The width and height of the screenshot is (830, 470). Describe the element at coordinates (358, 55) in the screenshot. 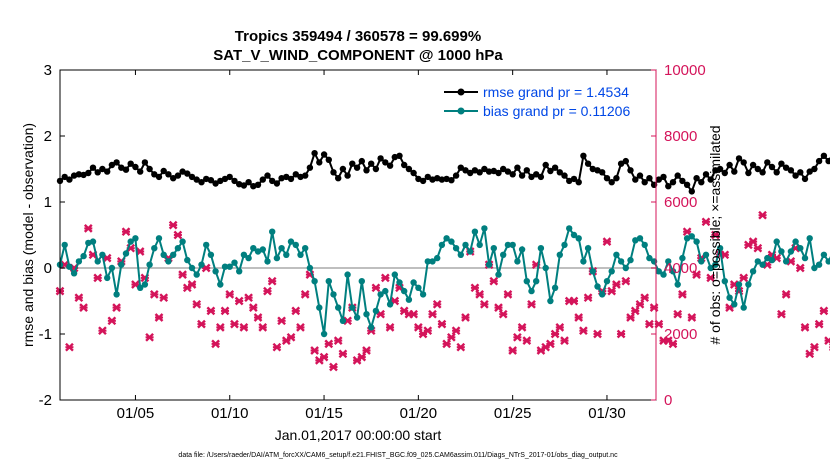

I see `chart-title-line2: SAT_V_WIND_COMPONENT @ 1000 hPa` at that location.